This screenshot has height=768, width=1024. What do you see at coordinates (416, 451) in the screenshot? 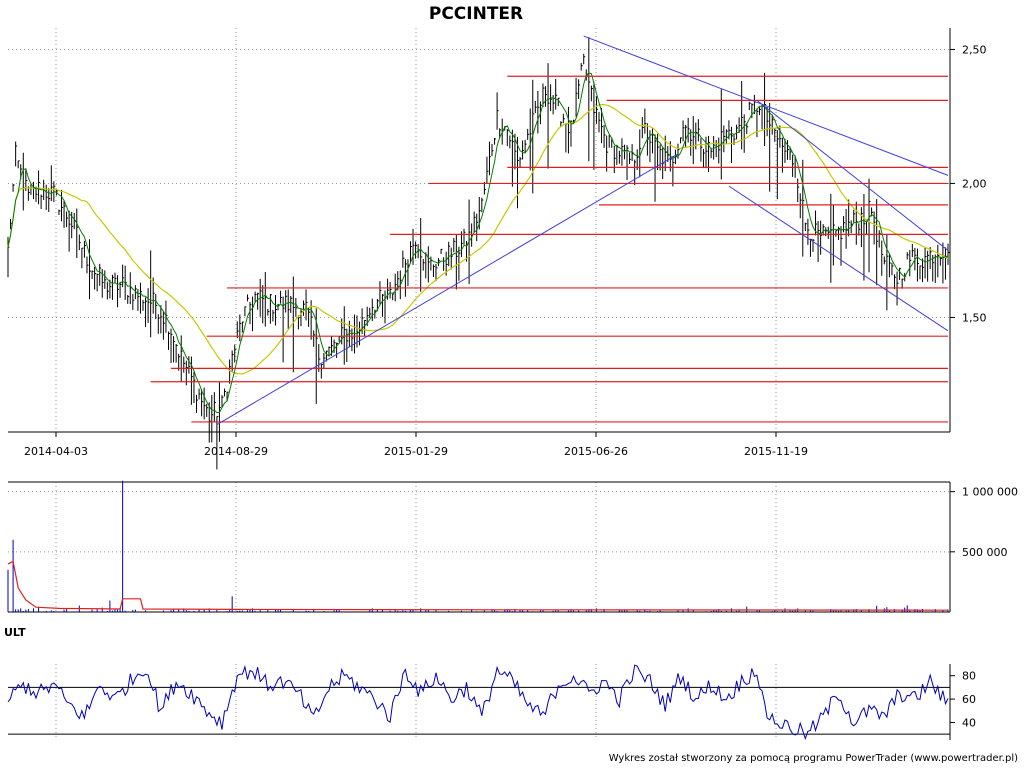
I see `x-tick-label: 2015-01-29` at bounding box center [416, 451].